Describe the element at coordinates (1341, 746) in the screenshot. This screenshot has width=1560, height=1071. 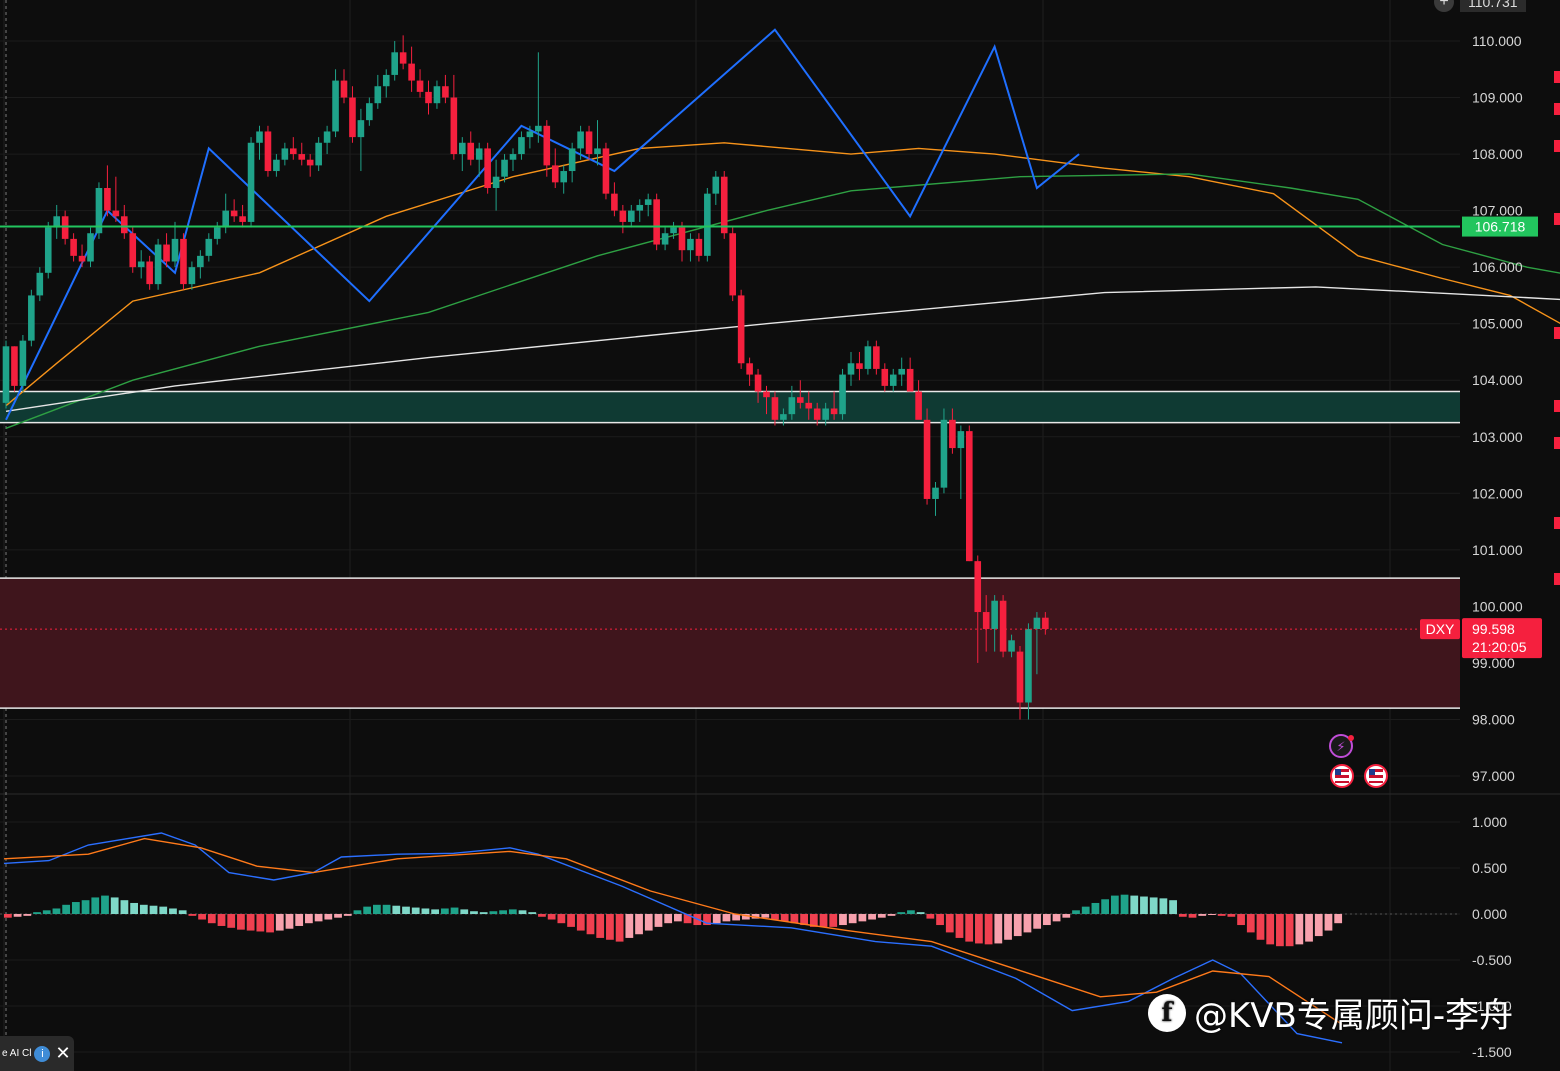
I see `lightning-icon` at that location.